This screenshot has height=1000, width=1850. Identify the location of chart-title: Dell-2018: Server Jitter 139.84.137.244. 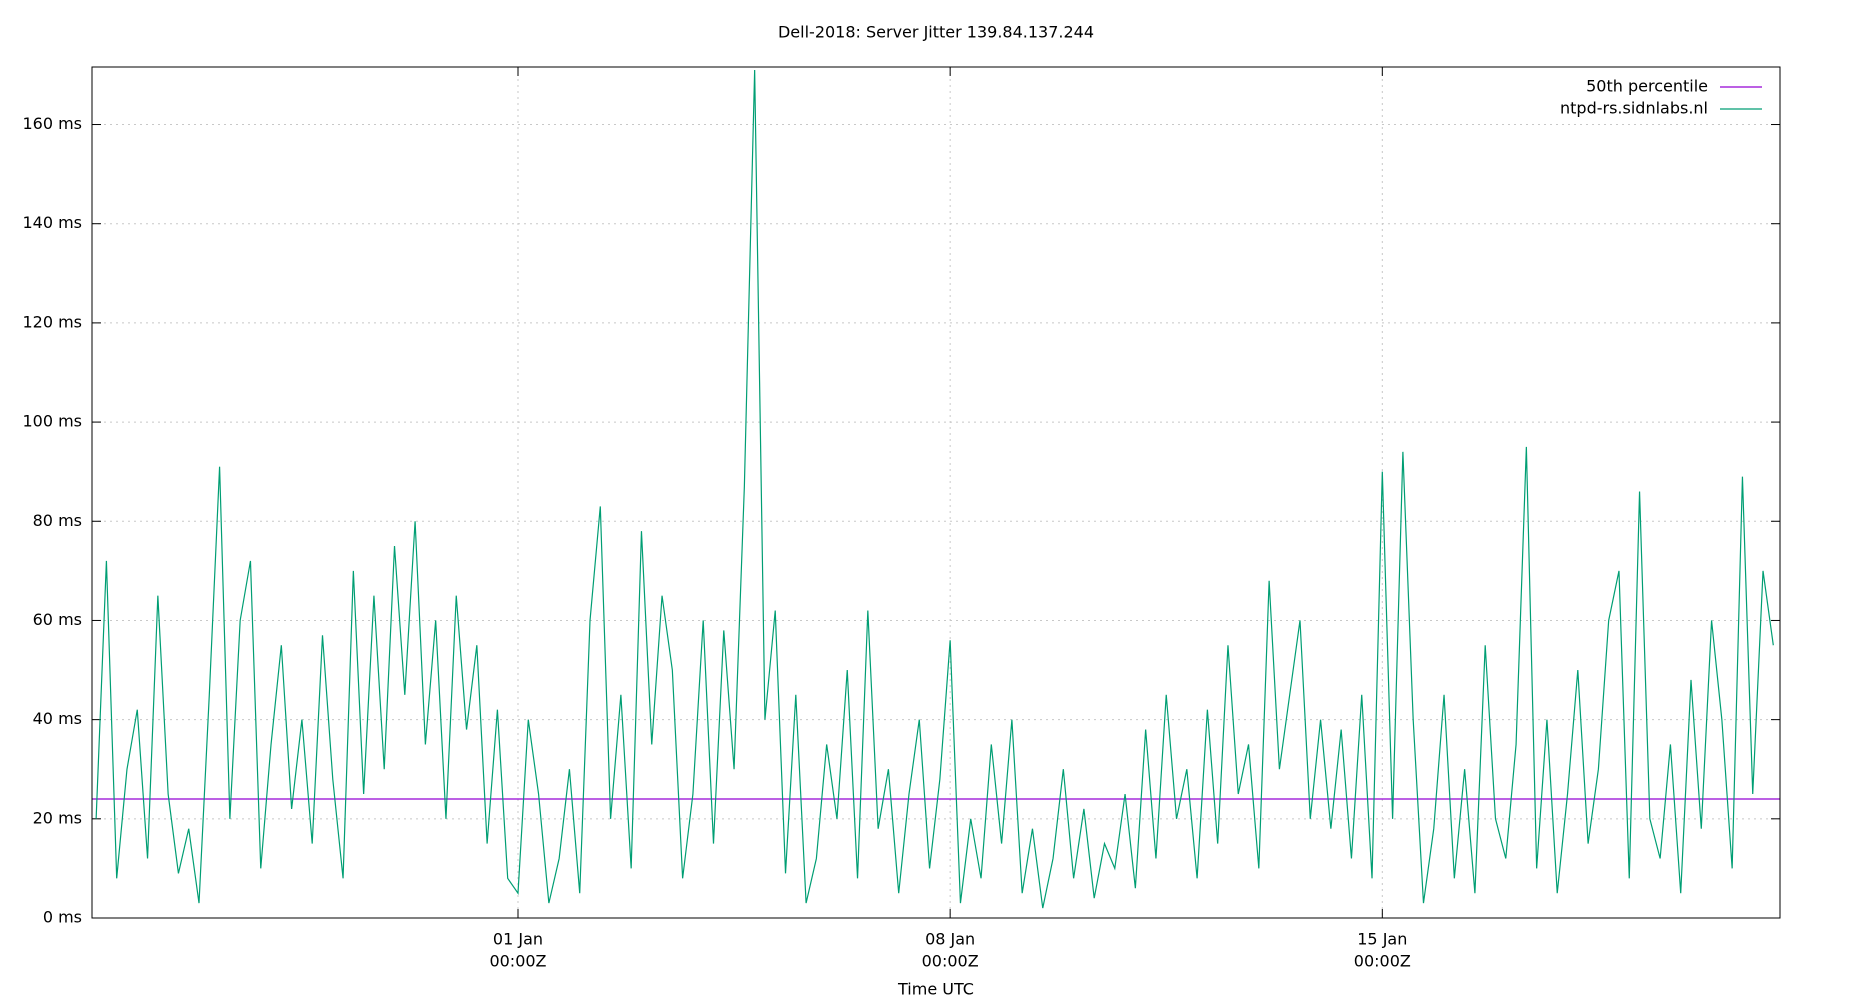
(936, 32).